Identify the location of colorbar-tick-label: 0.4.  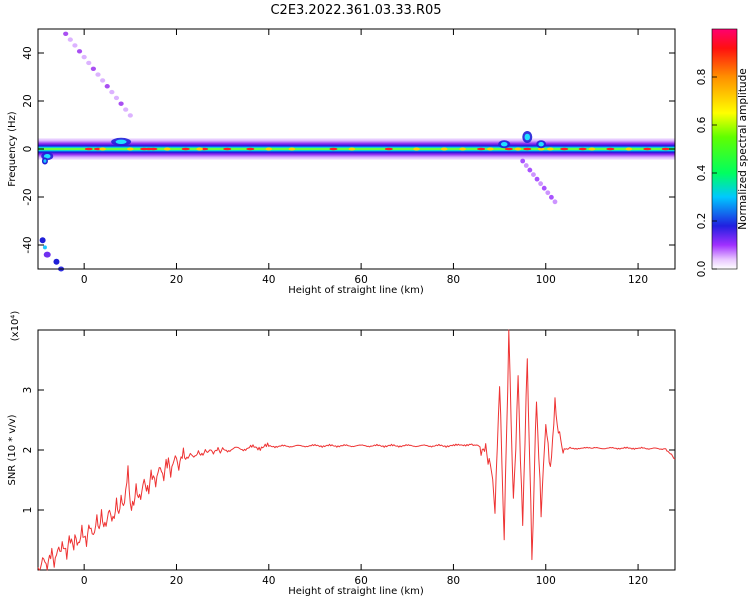
(702, 172).